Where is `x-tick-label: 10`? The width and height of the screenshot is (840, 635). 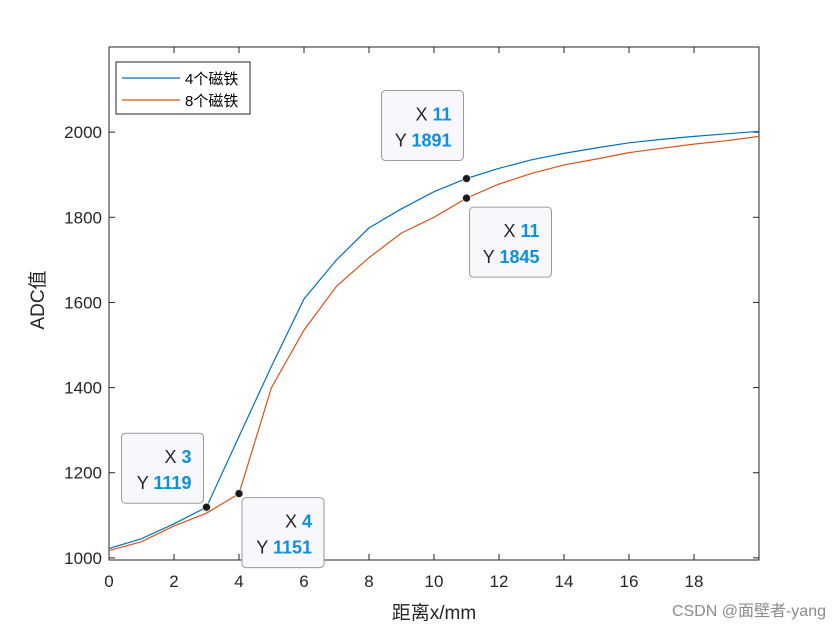
x-tick-label: 10 is located at coordinates (434, 581).